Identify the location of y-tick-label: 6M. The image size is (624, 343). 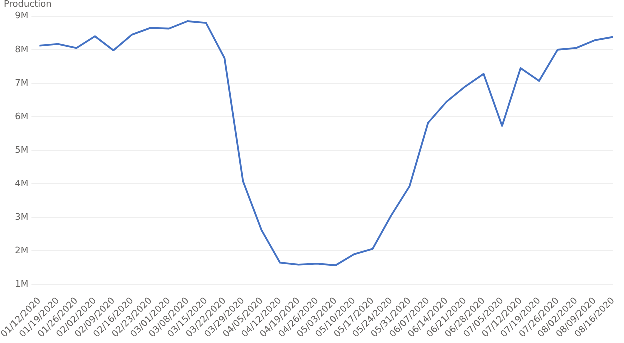
(22, 117).